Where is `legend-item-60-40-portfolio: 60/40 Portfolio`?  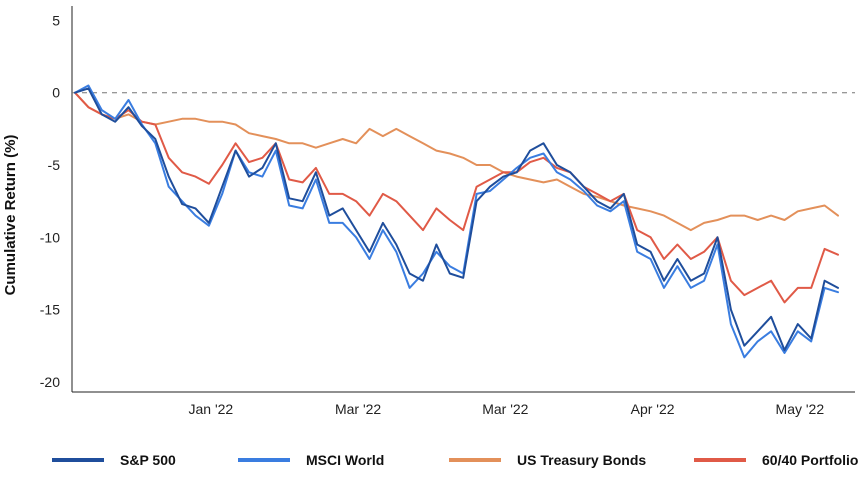 legend-item-60-40-portfolio: 60/40 Portfolio is located at coordinates (776, 460).